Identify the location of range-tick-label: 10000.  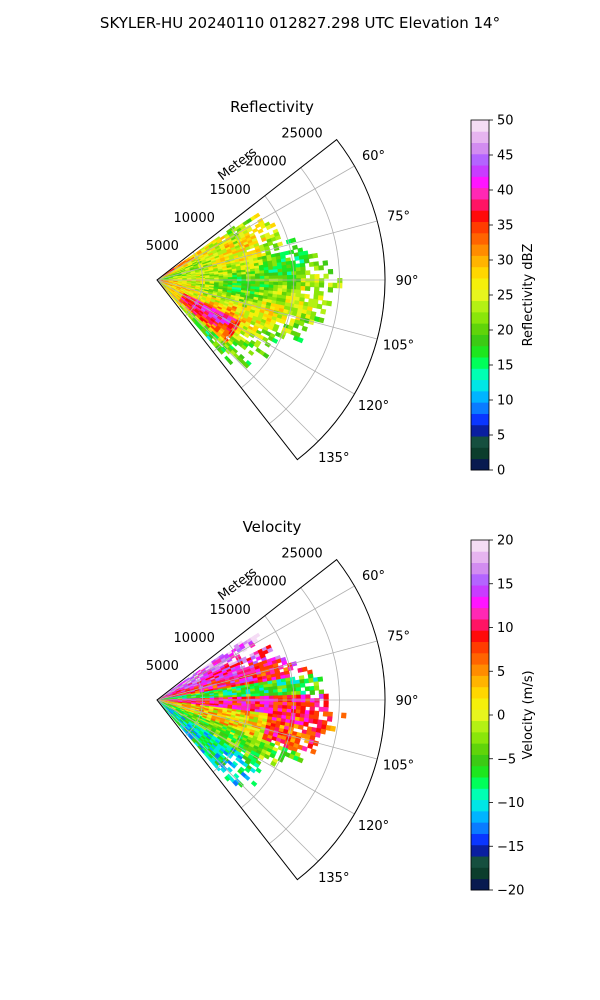
(194, 638).